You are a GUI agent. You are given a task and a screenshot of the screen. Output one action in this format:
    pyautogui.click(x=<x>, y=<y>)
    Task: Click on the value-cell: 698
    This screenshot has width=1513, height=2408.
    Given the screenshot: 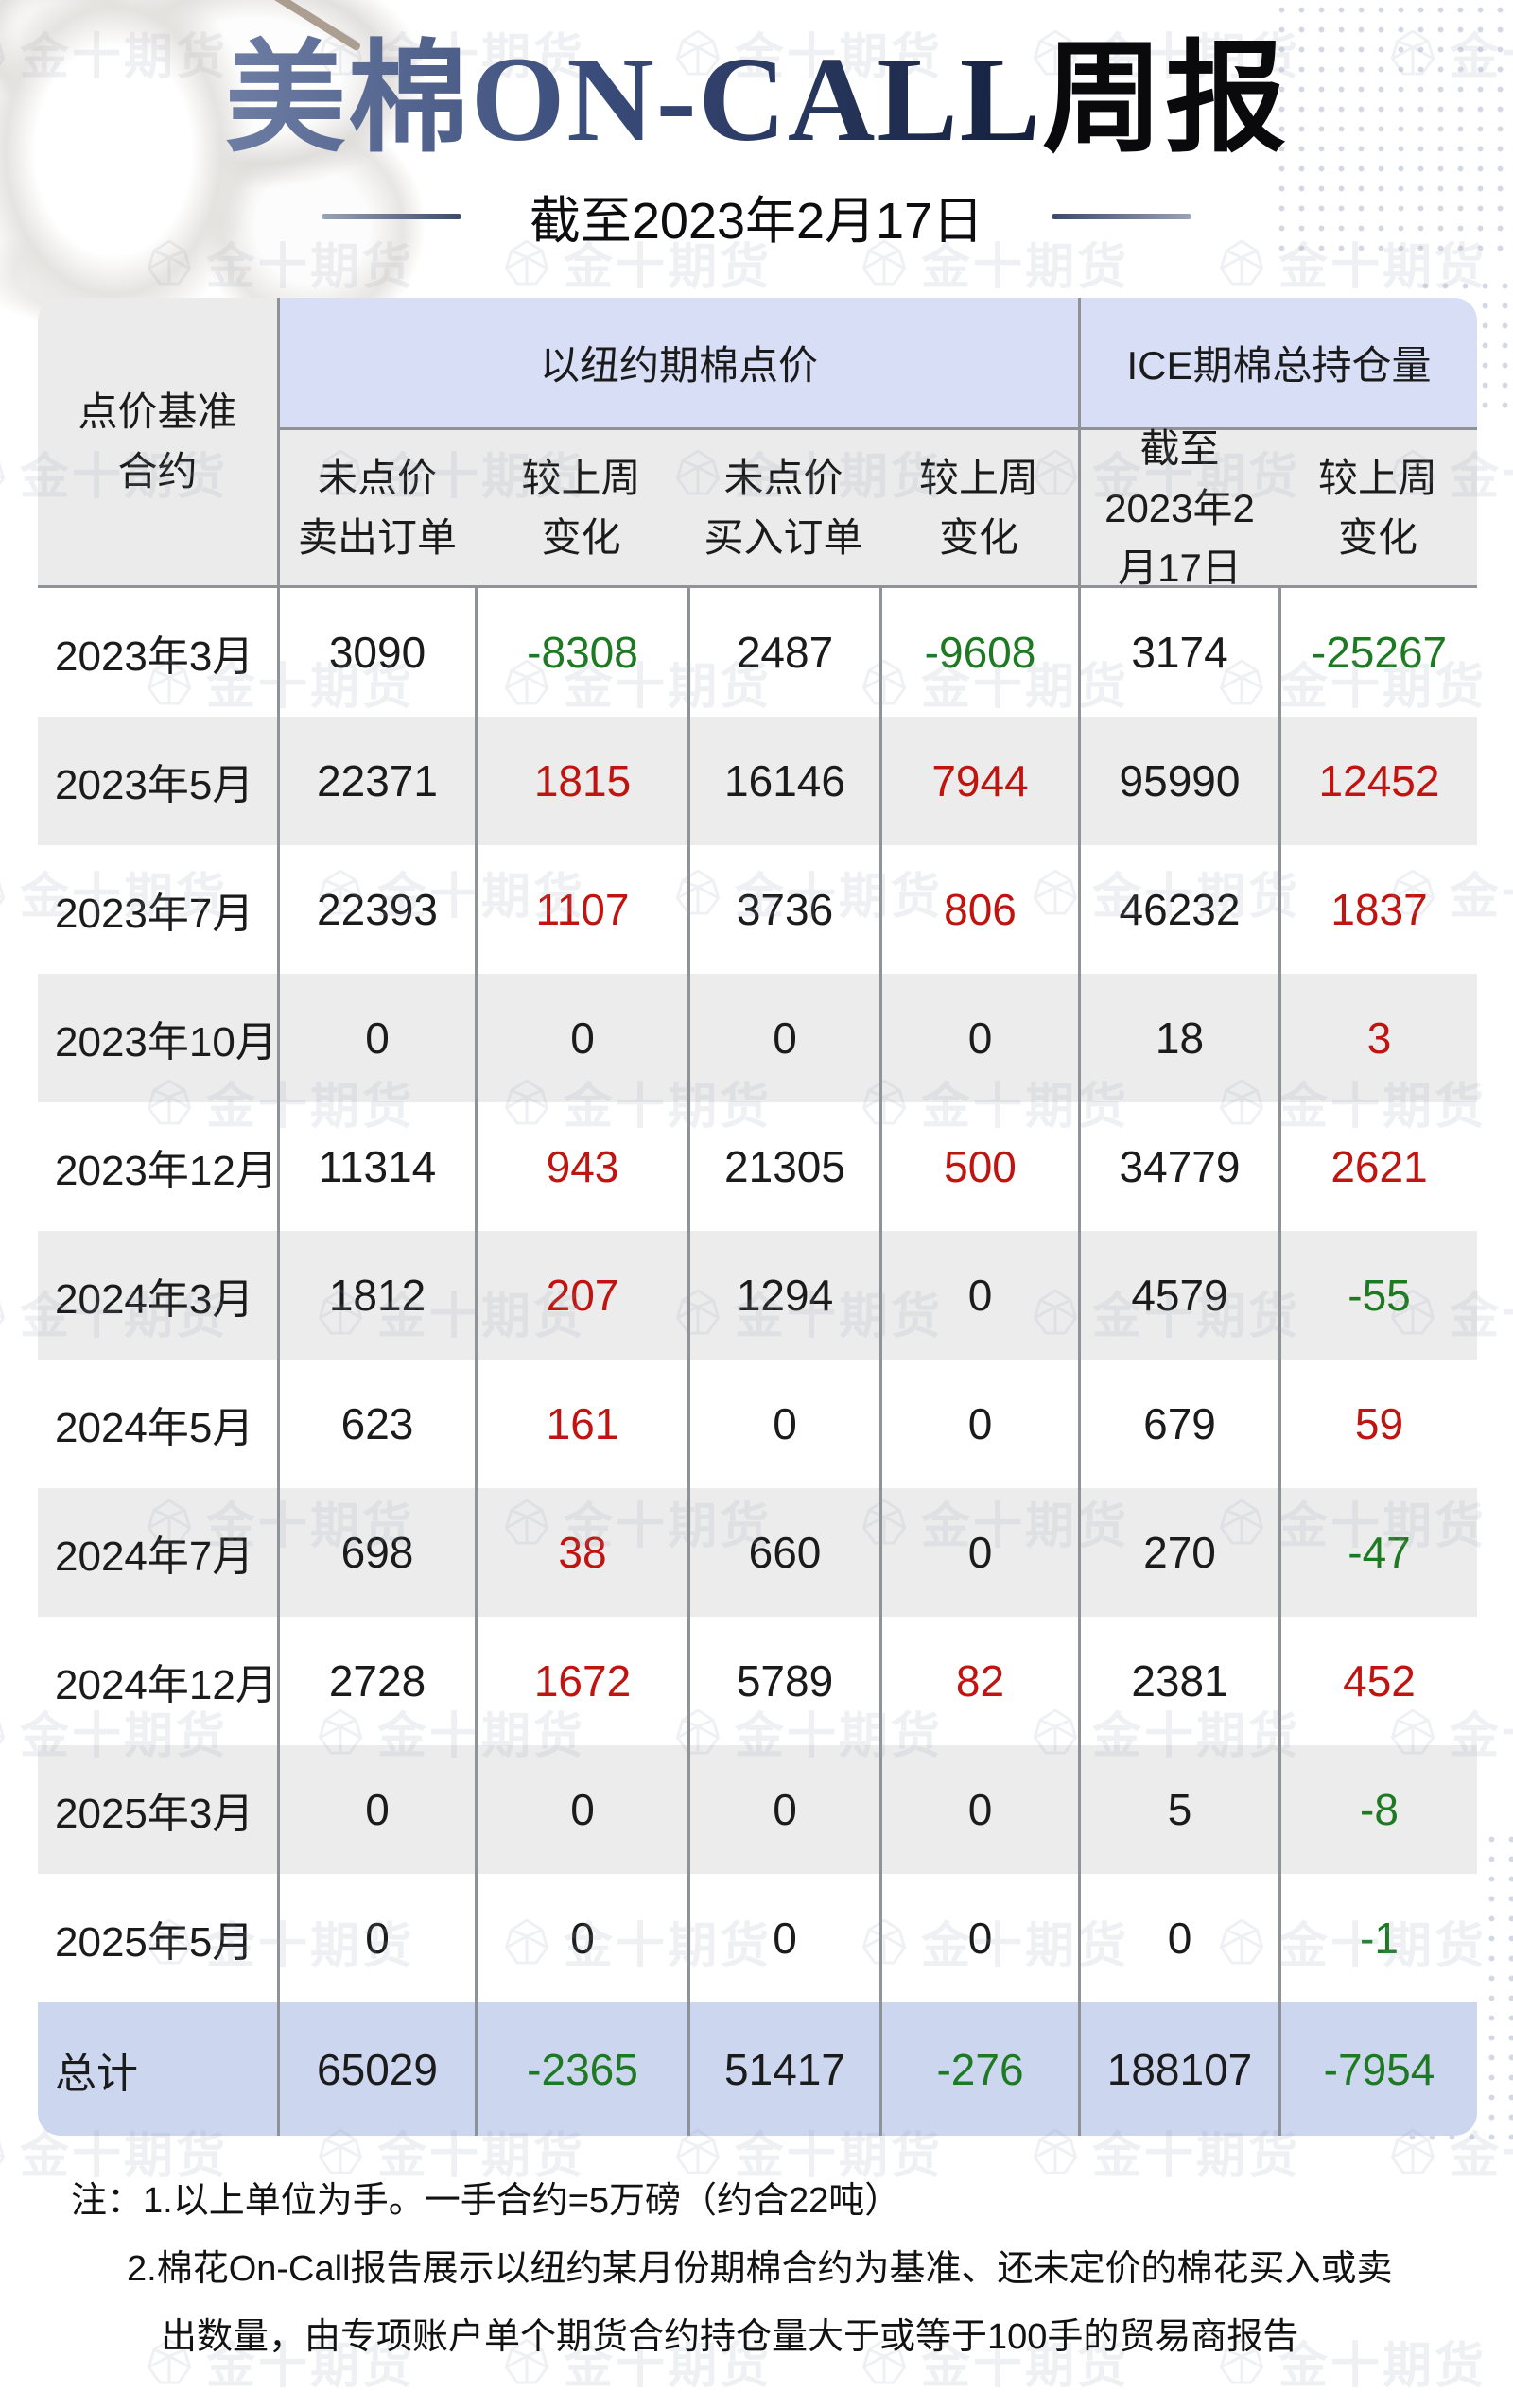 What is the action you would take?
    pyautogui.click(x=376, y=1552)
    